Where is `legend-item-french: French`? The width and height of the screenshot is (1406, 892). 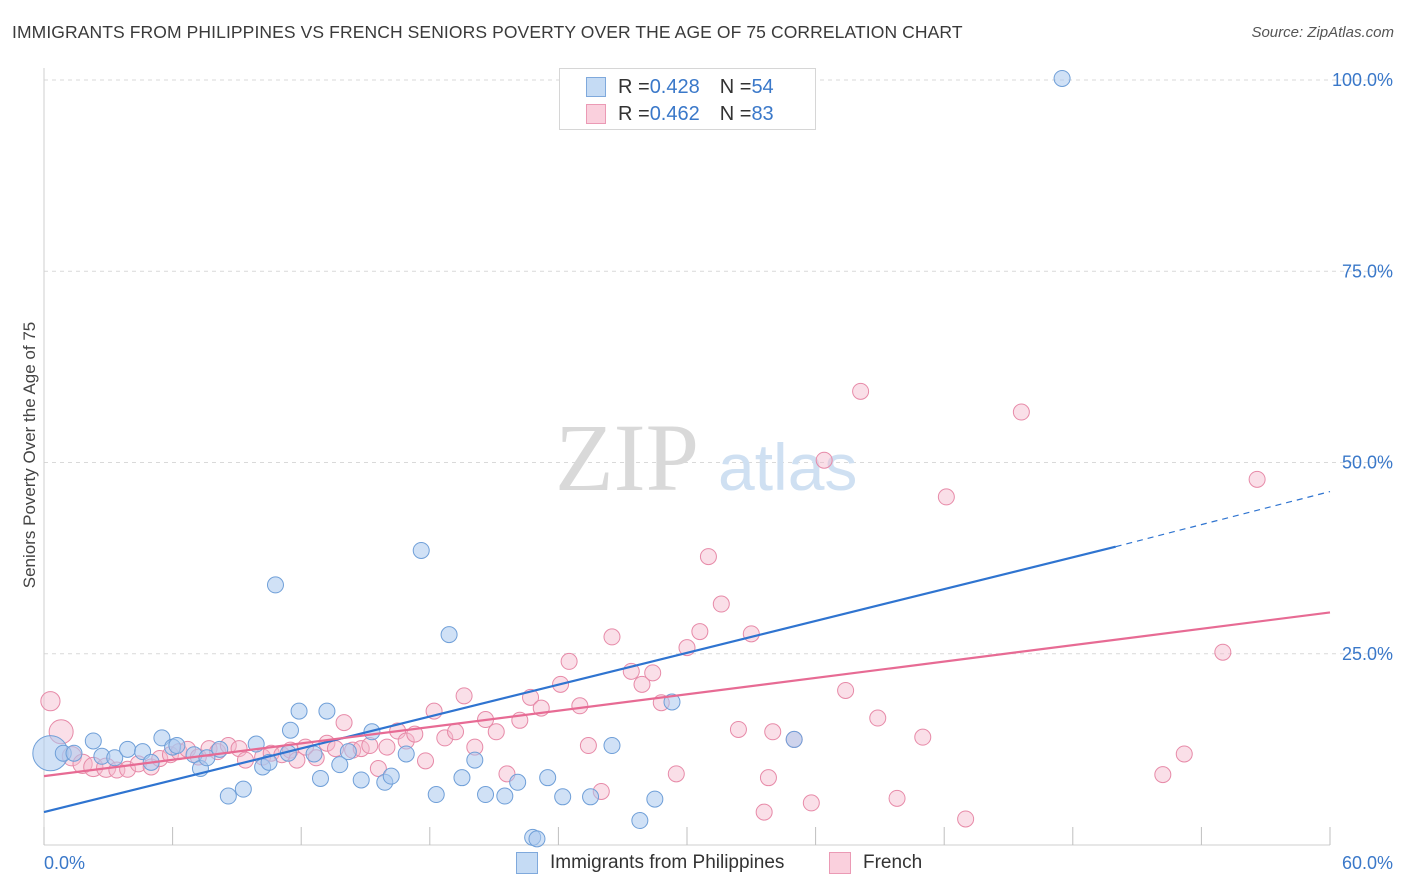 legend-item-french: French is located at coordinates (875, 863).